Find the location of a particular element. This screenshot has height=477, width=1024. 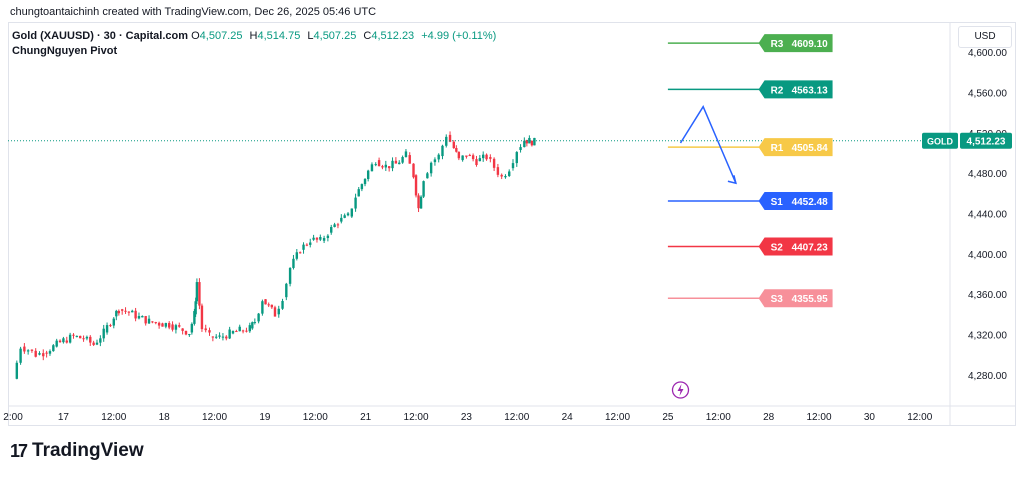

pivot-tag-r3 is located at coordinates (795, 43).